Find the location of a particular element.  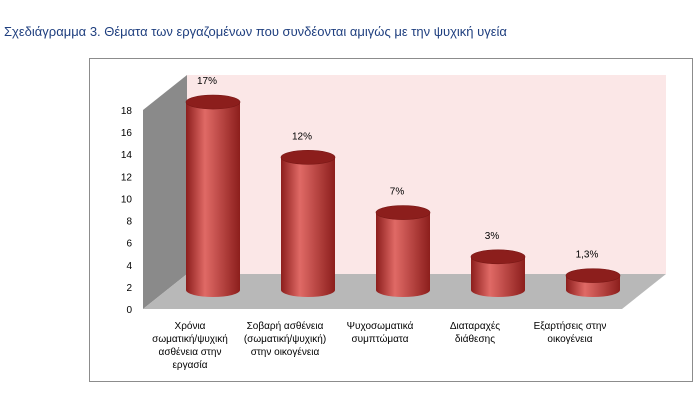

x-tick-label-line: (σωματική/ψυχική) is located at coordinates (285, 339).